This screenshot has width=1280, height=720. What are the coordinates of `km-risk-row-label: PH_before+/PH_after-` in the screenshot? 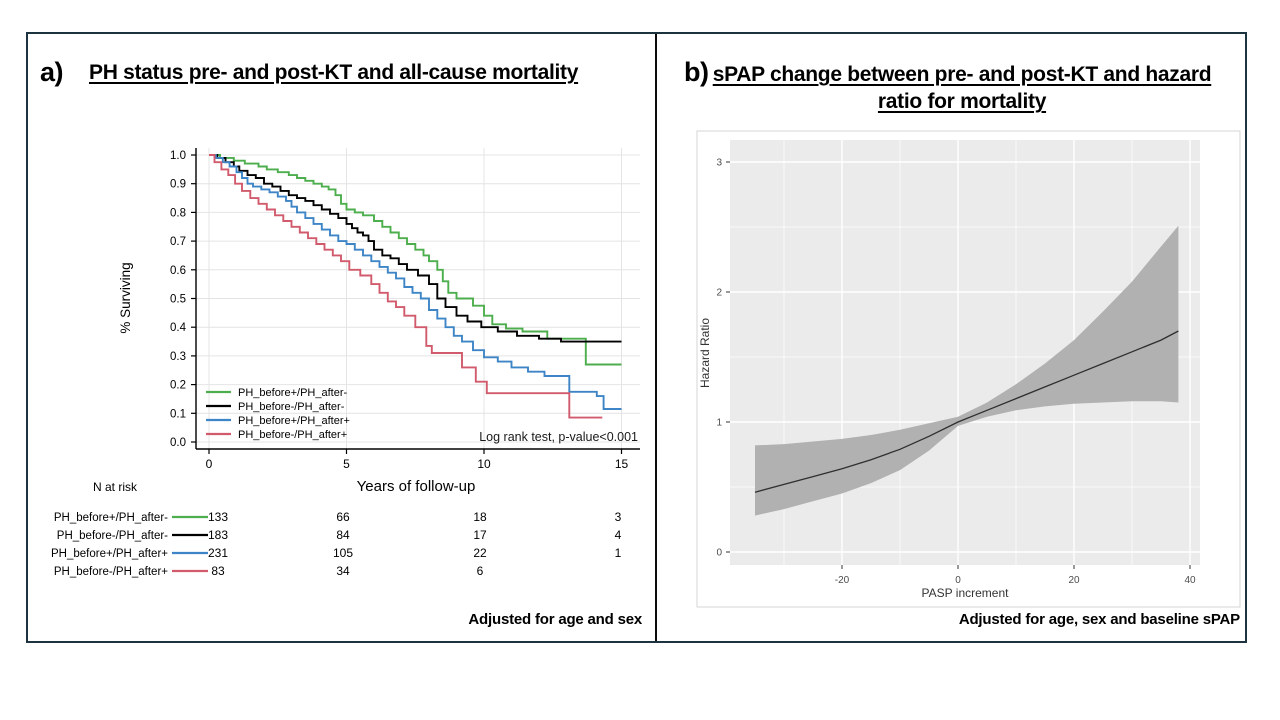 It's located at (111, 518).